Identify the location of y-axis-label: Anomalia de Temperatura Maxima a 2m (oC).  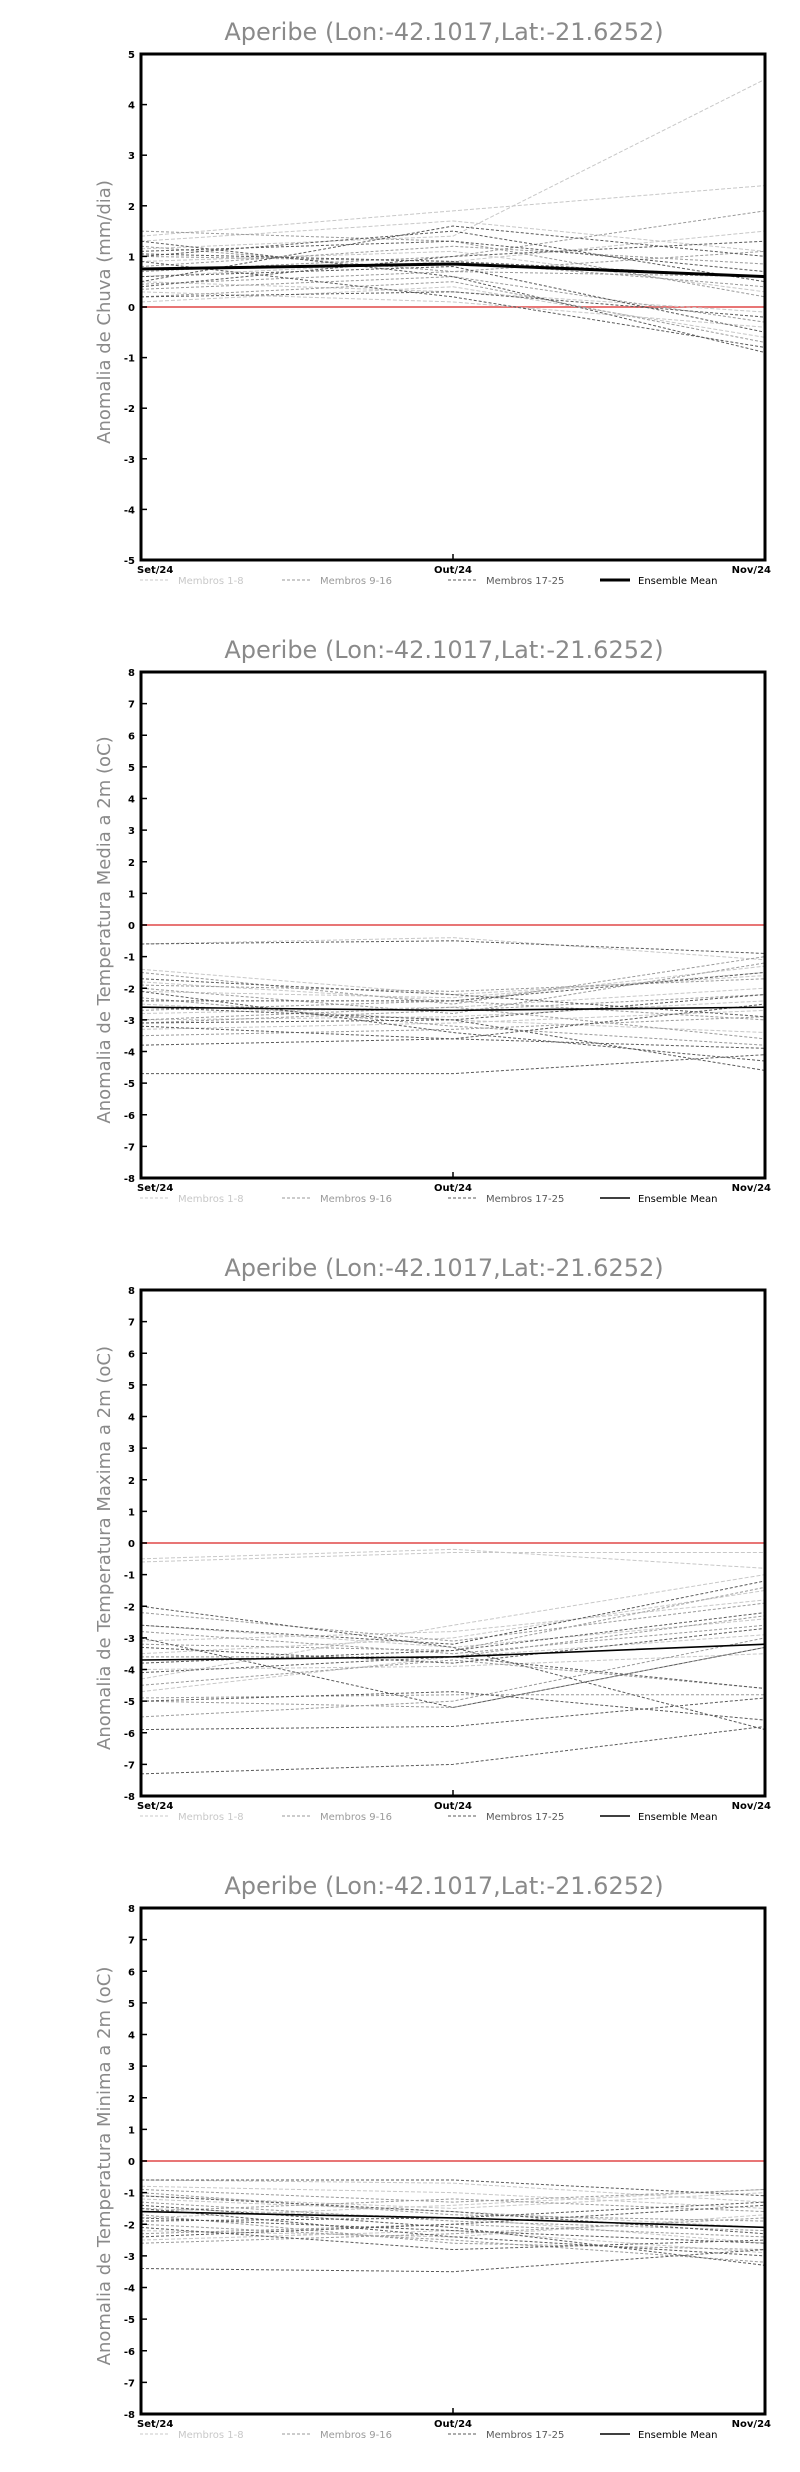
(104, 1548).